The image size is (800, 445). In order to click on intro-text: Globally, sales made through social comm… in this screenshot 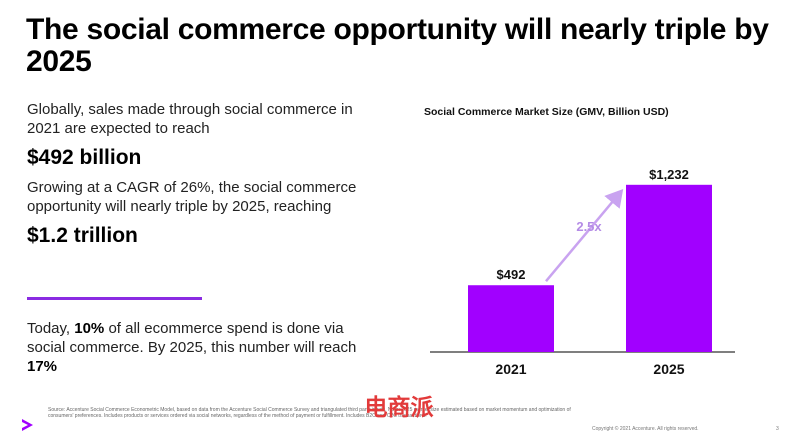, I will do `click(190, 119)`.